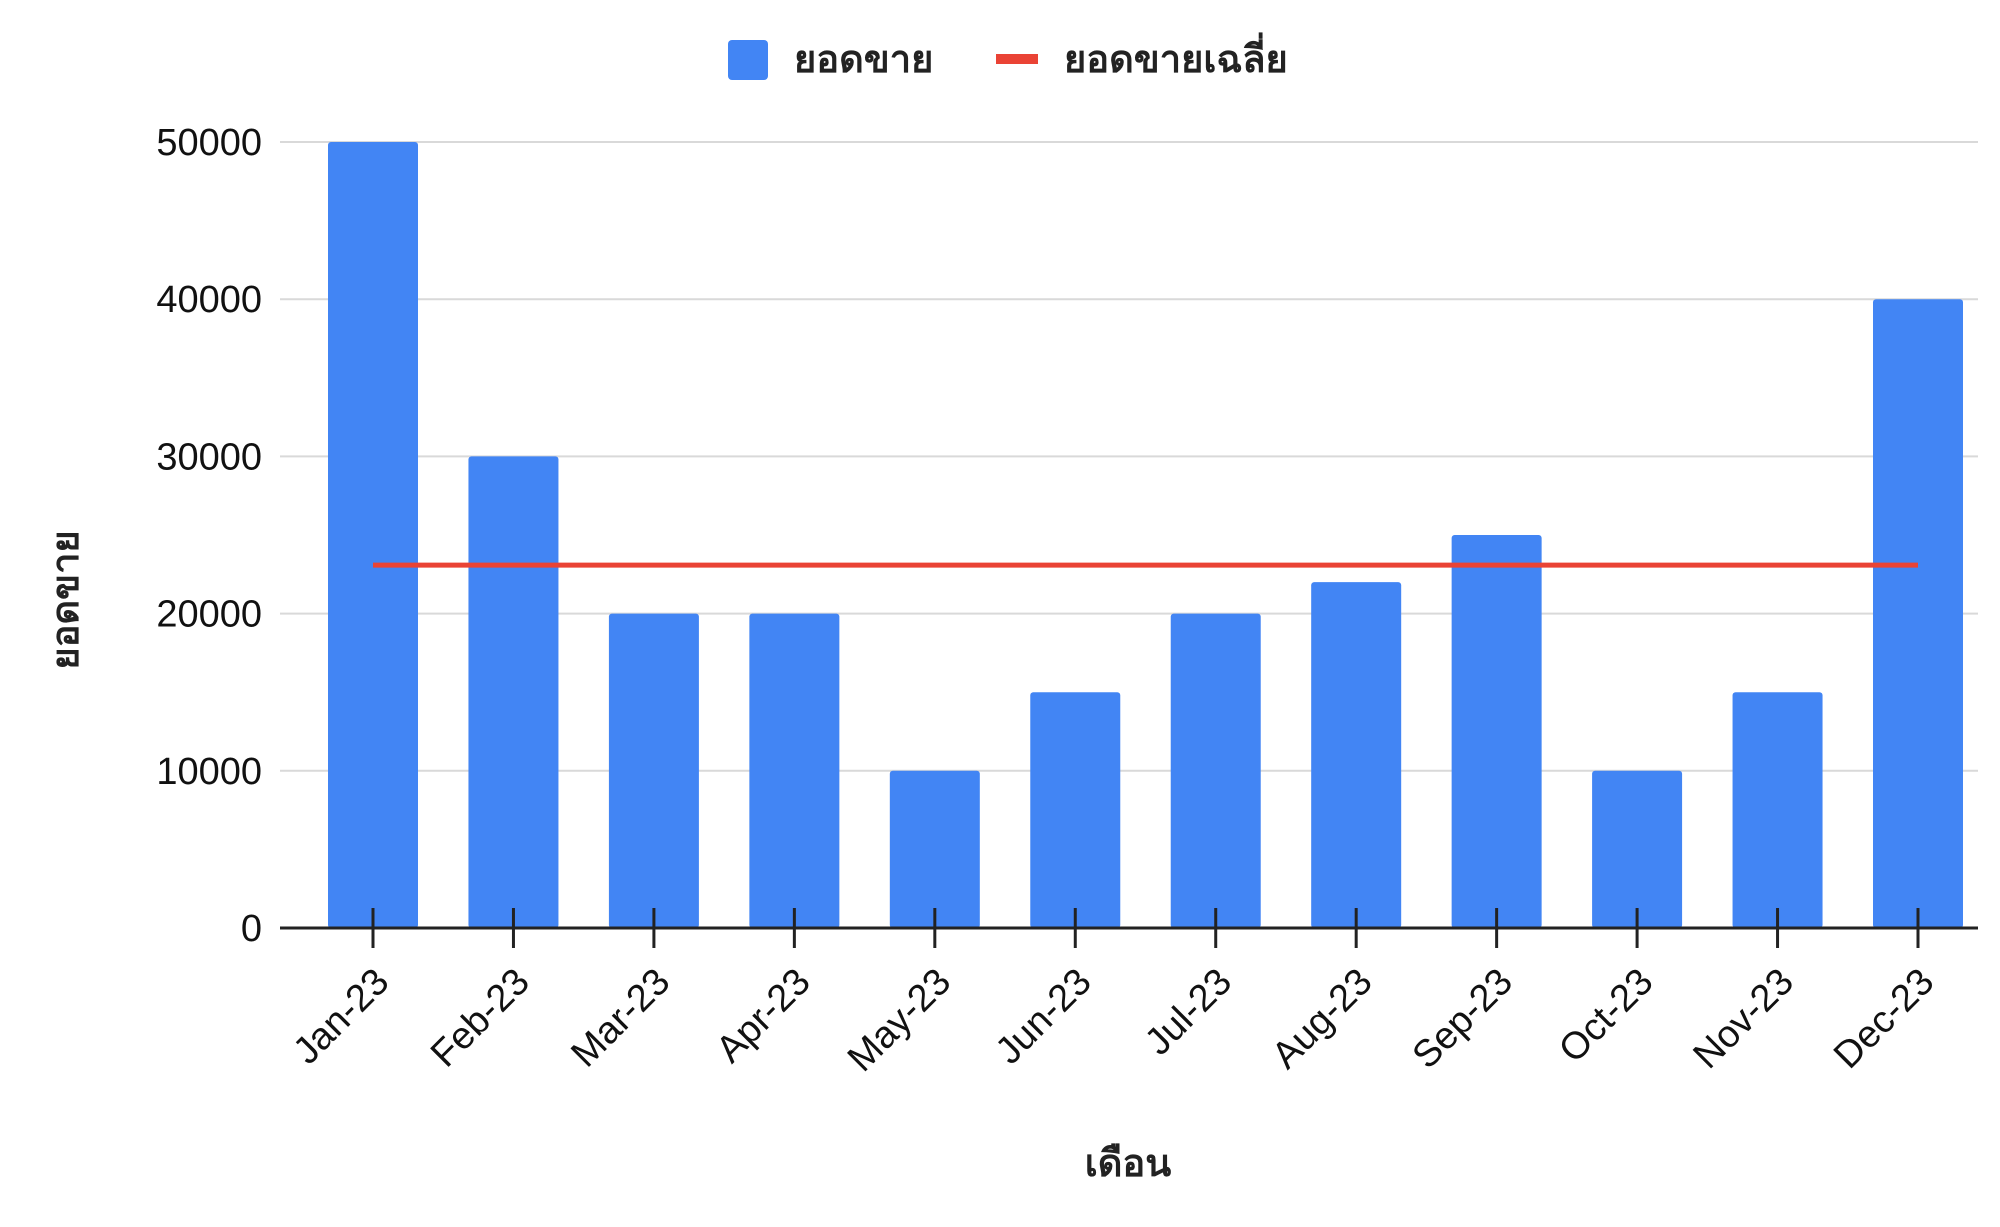  What do you see at coordinates (480, 1018) in the screenshot?
I see `x-tick-label-feb-23: Feb-23` at bounding box center [480, 1018].